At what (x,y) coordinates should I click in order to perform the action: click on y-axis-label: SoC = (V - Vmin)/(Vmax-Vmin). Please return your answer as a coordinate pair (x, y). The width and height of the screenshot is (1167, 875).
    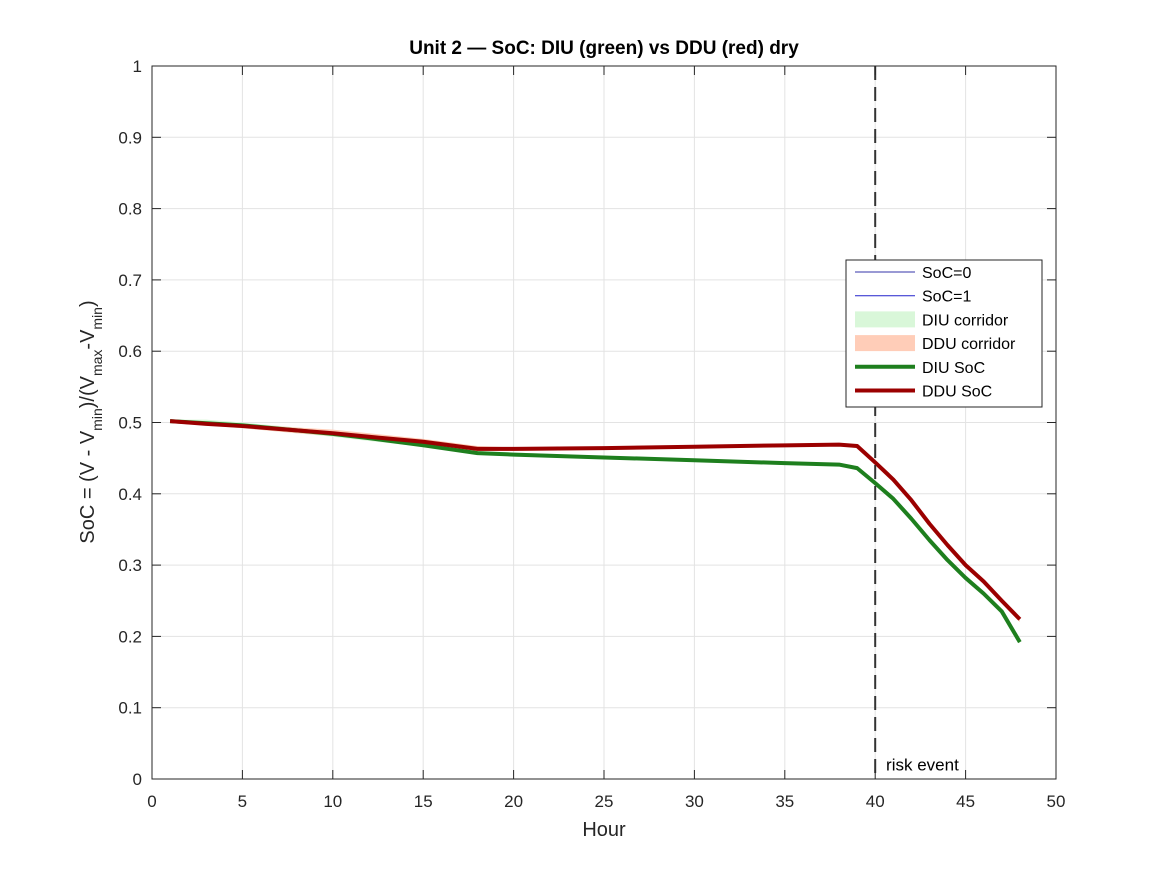
    Looking at the image, I should click on (91, 421).